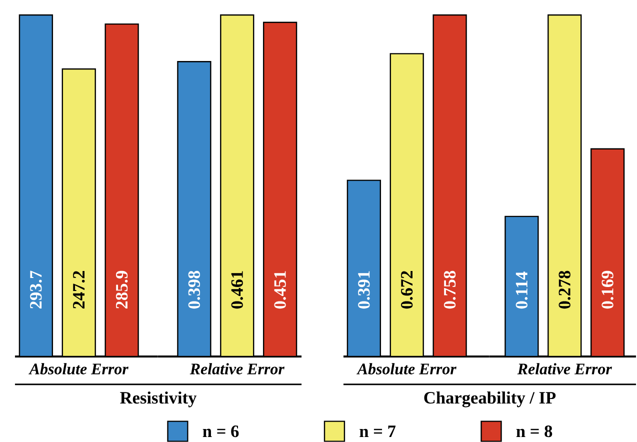 This screenshot has height=442, width=637. Describe the element at coordinates (490, 400) in the screenshot. I see `x-axis-title: Chargeability / IP` at that location.